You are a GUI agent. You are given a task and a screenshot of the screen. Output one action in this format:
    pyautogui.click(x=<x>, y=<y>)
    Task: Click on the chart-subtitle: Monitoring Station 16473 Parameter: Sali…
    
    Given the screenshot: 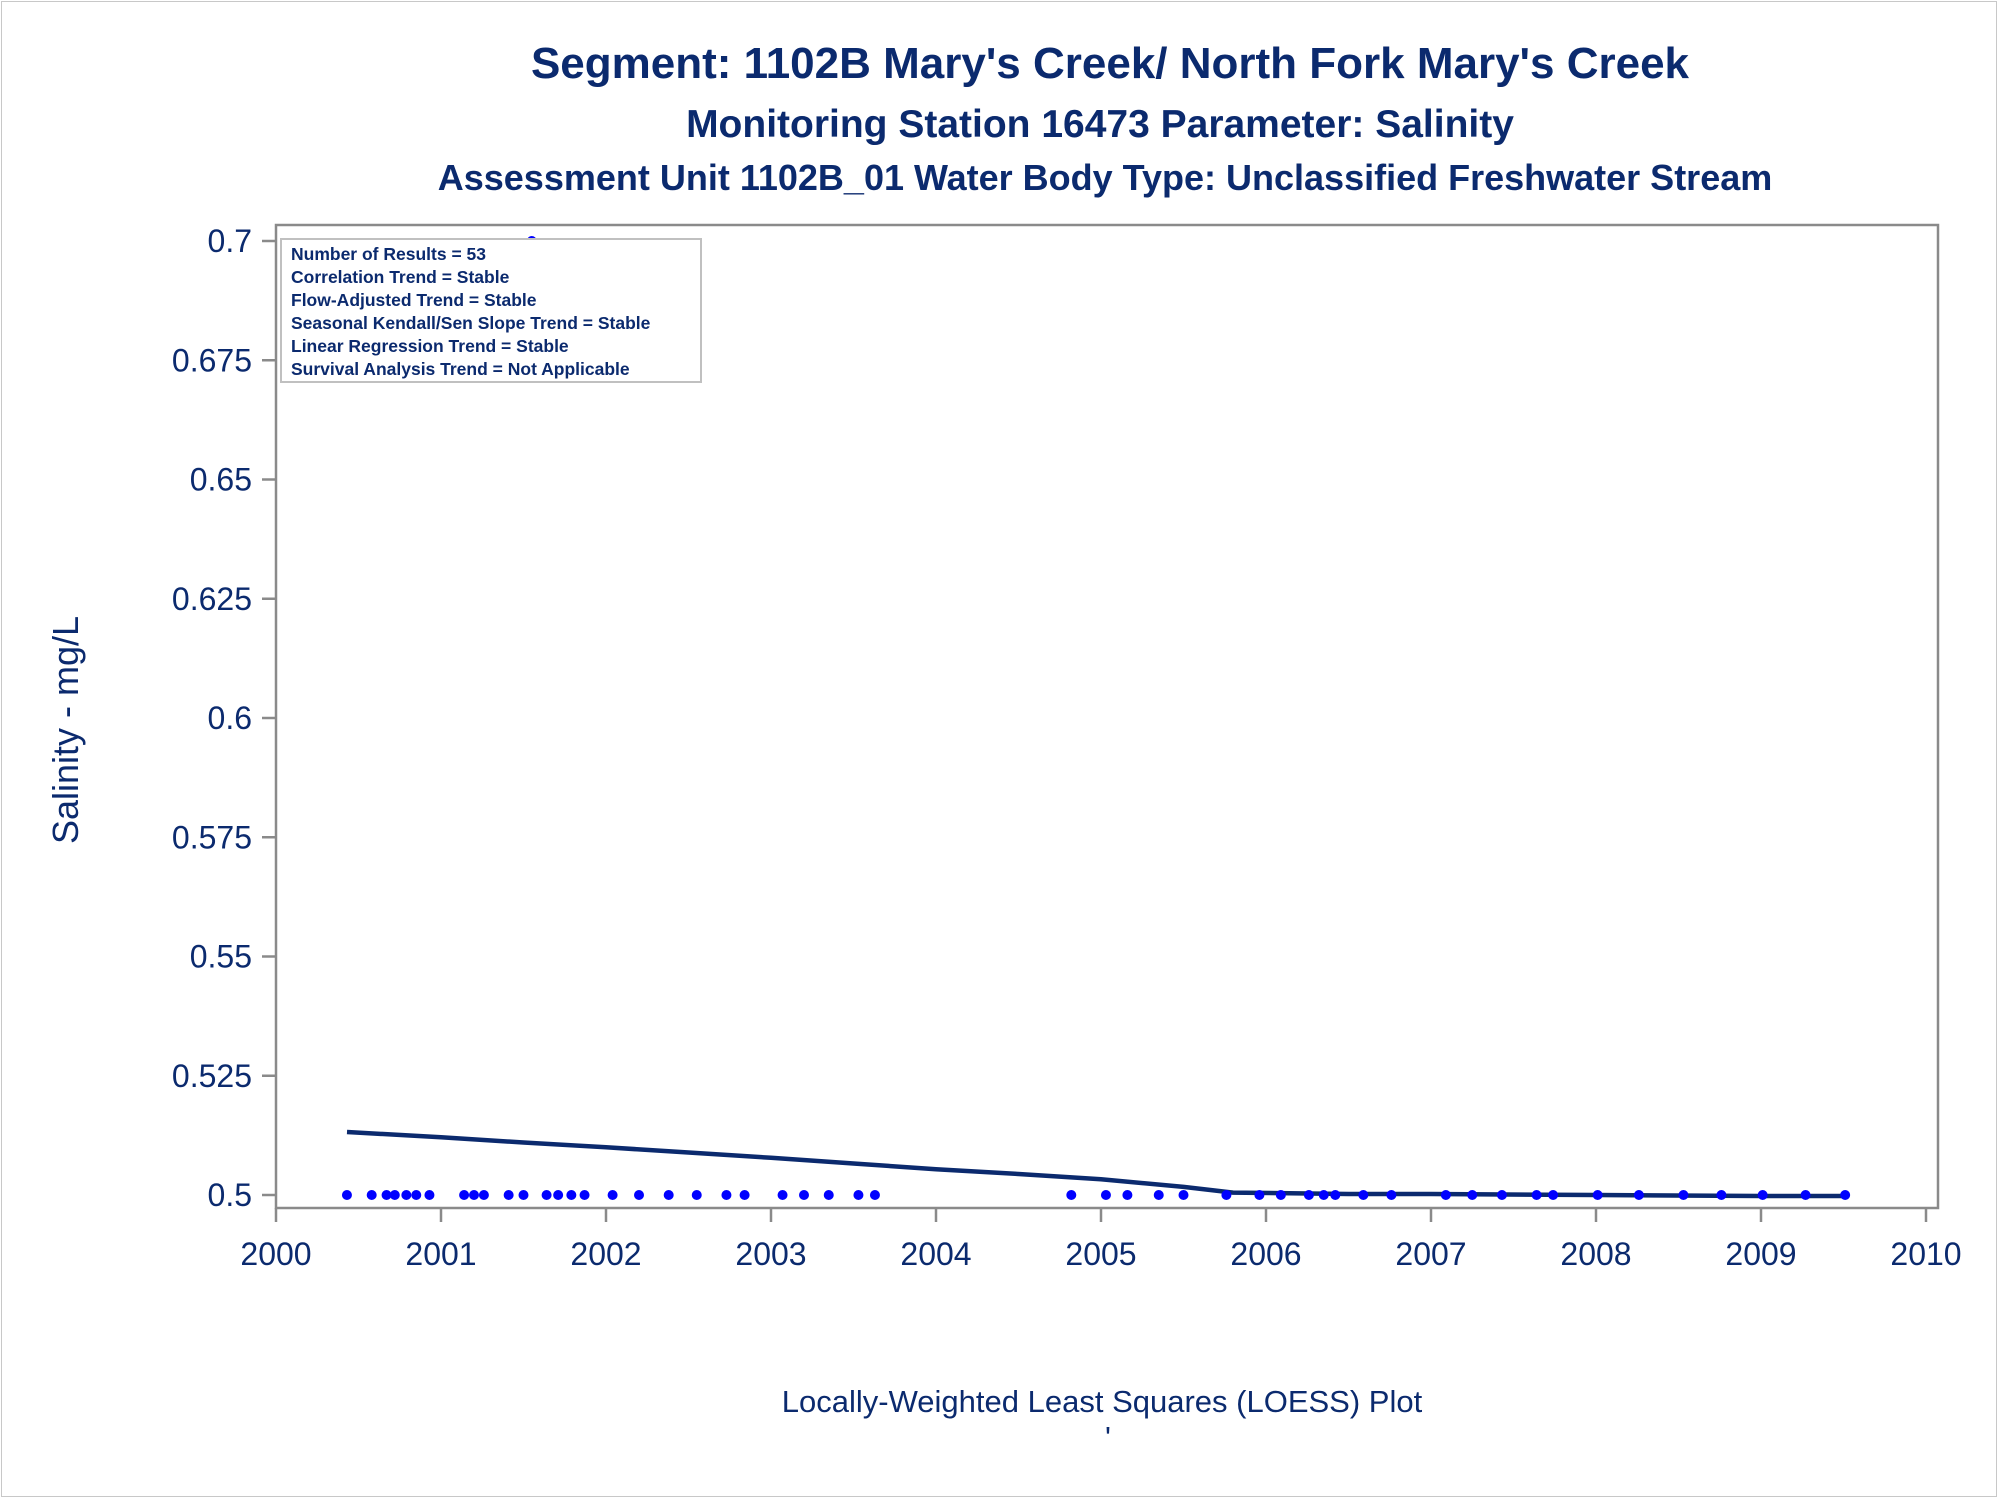 What is the action you would take?
    pyautogui.click(x=1100, y=124)
    